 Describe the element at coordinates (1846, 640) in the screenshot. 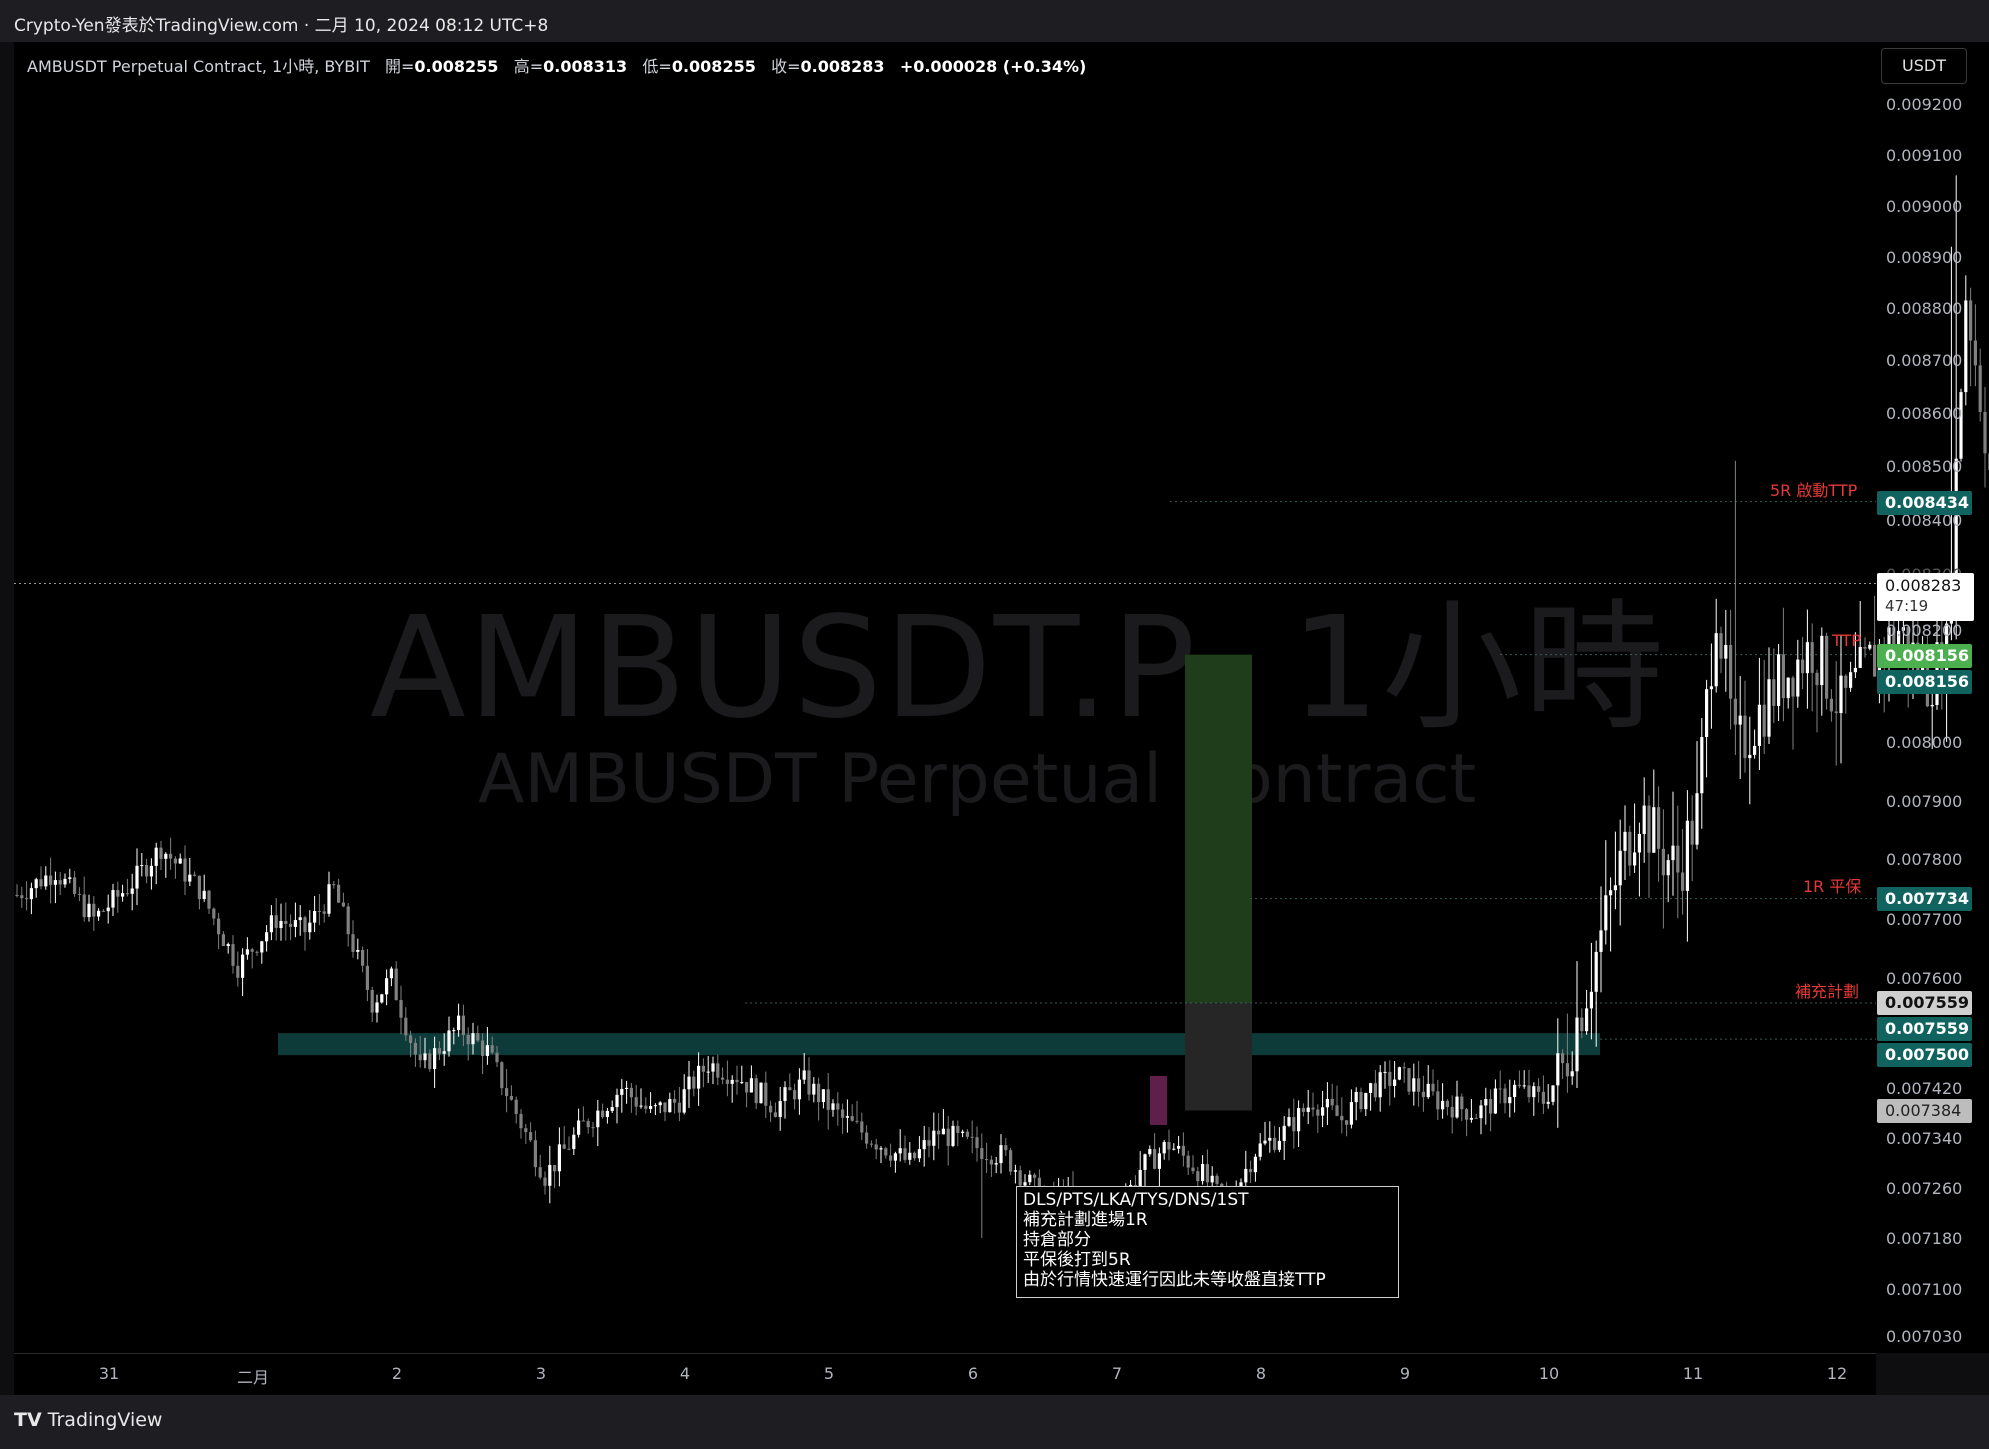

I see `label-ttp: TTP` at that location.